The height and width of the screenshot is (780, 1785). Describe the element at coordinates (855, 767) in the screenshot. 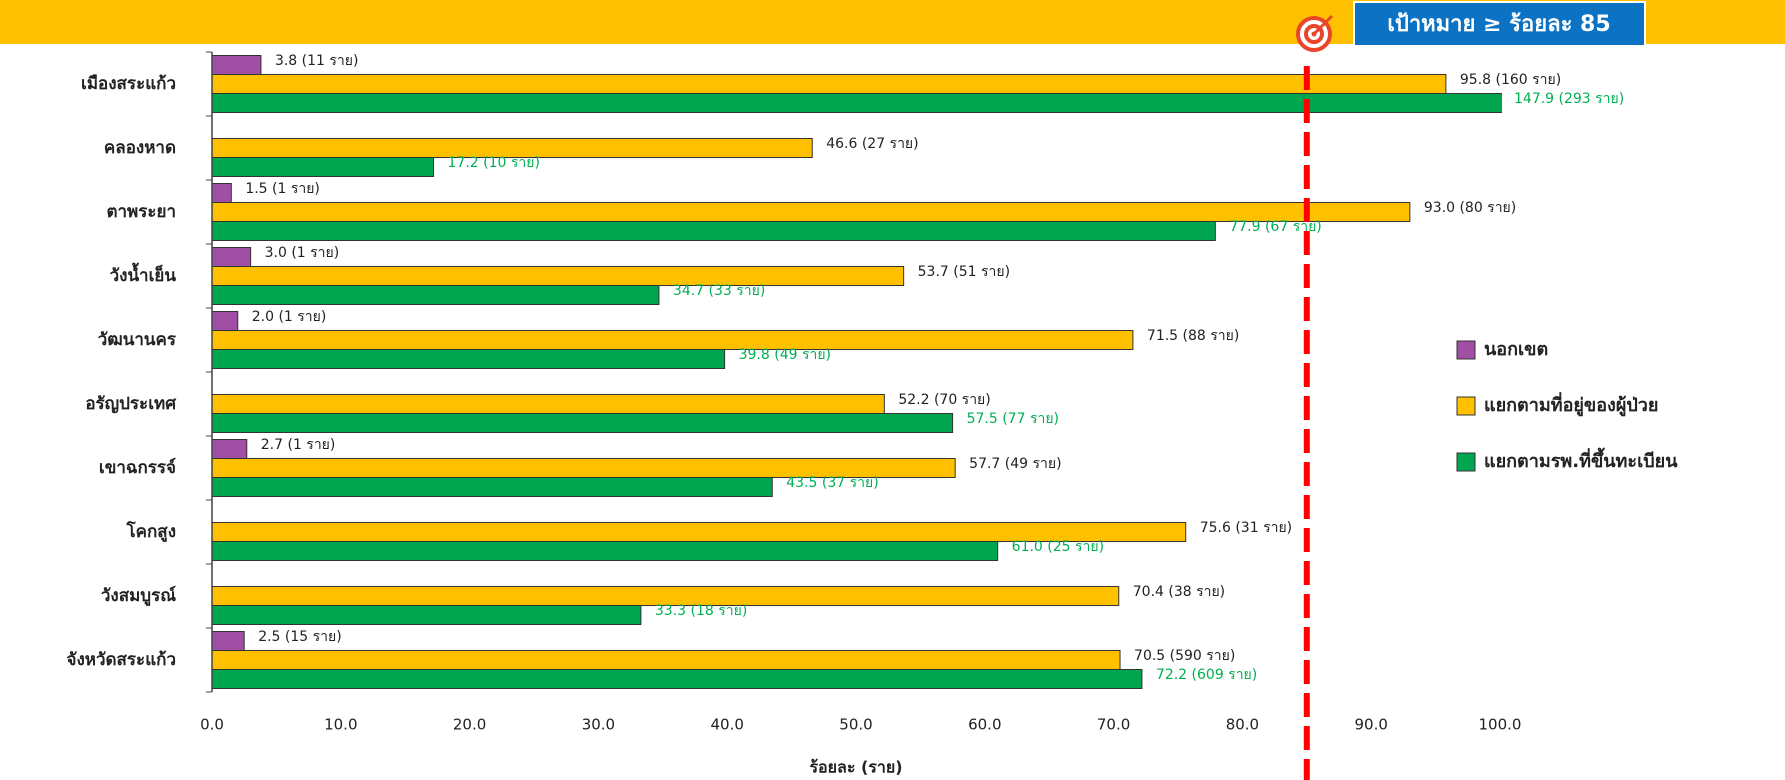

I see `x-axis-title: ร้อยละ (ราย)` at that location.